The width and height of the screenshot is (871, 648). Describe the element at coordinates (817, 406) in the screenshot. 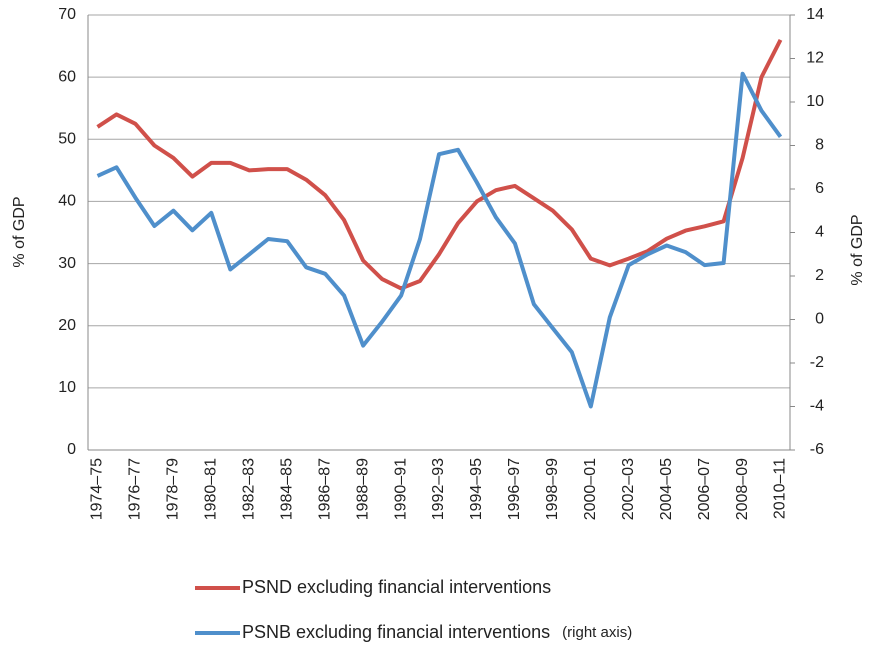

I see `y2-tick-label: -4` at that location.